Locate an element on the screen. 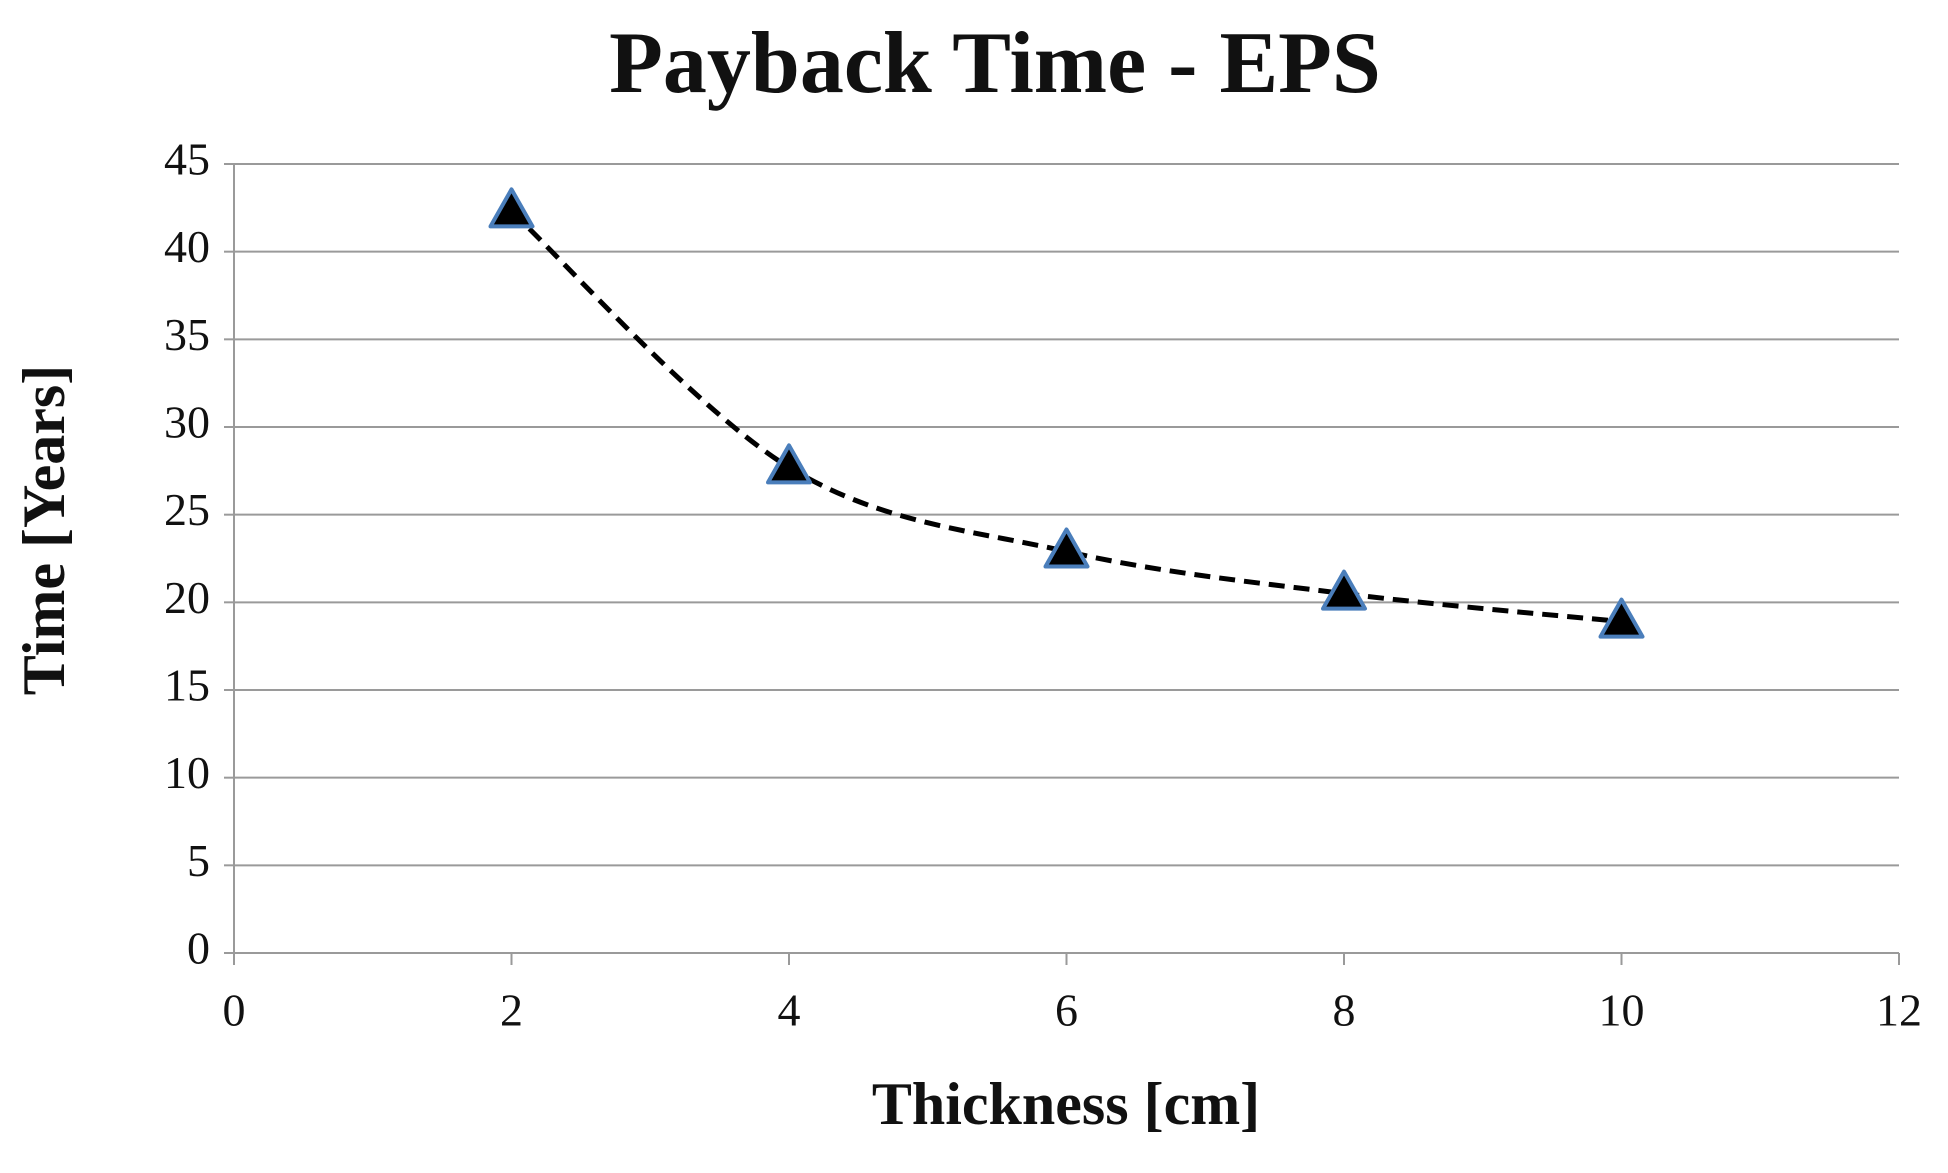 The width and height of the screenshot is (1948, 1173). y-tick-label: 40 is located at coordinates (187, 246).